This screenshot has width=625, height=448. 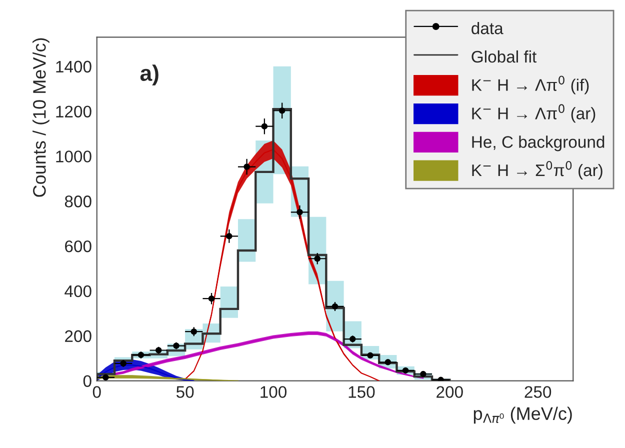 What do you see at coordinates (185, 392) in the screenshot?
I see `x-tick-label: 50` at bounding box center [185, 392].